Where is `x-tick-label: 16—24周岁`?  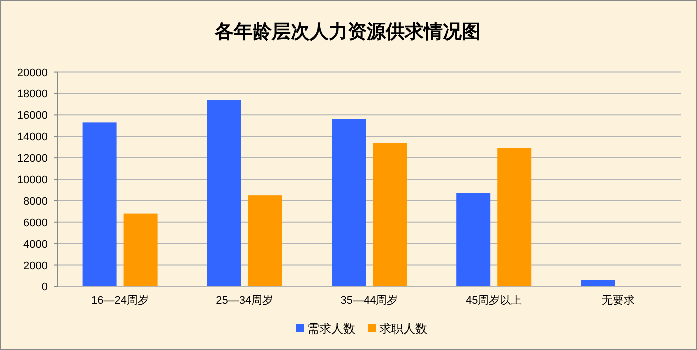 x-tick-label: 16—24周岁 is located at coordinates (121, 301).